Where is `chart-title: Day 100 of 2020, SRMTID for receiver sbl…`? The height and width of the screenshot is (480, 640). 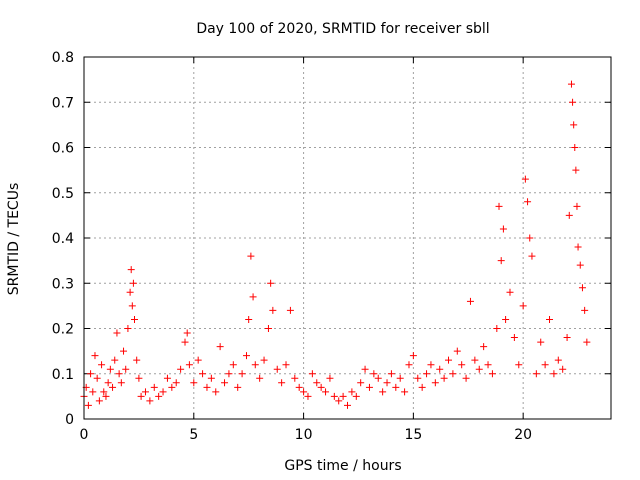
chart-title: Day 100 of 2020, SRMTID for receiver sbl… is located at coordinates (342, 29).